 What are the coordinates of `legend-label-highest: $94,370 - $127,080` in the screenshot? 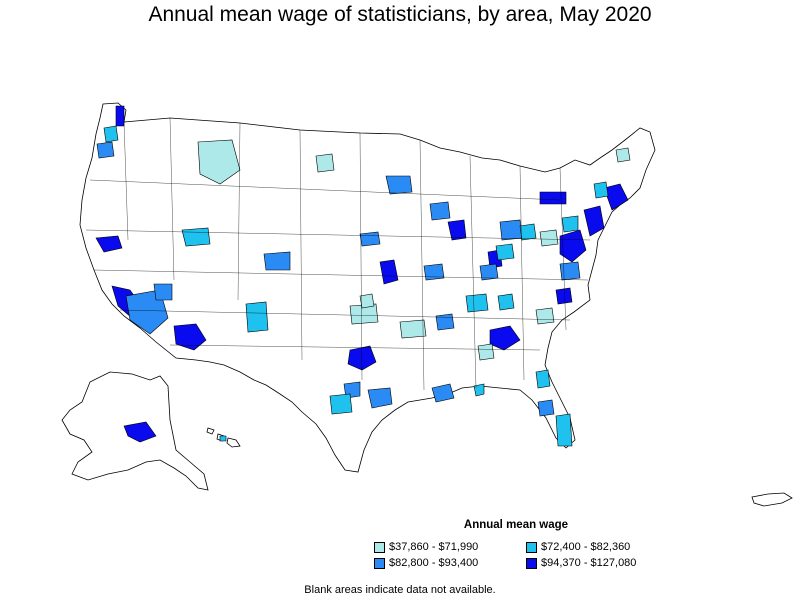 It's located at (589, 563).